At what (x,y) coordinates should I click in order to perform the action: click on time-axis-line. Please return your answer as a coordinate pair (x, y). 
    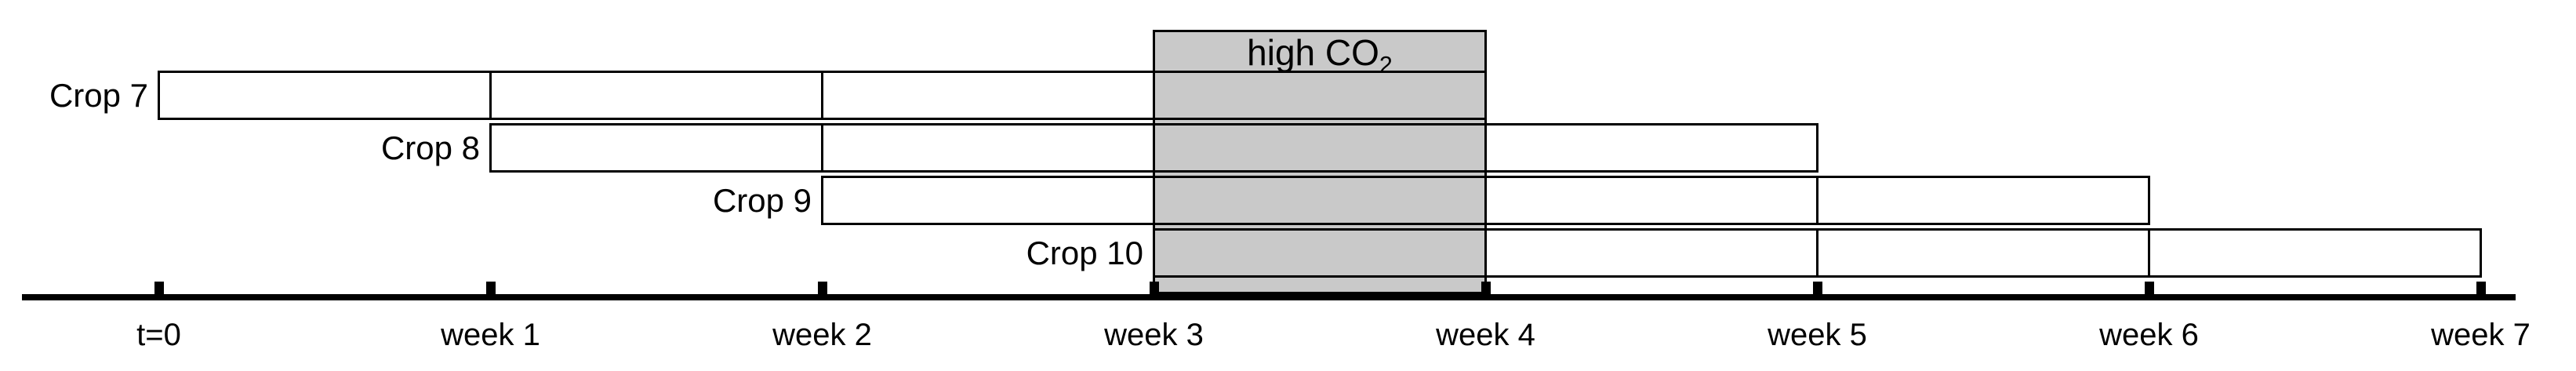
    Looking at the image, I should click on (1269, 297).